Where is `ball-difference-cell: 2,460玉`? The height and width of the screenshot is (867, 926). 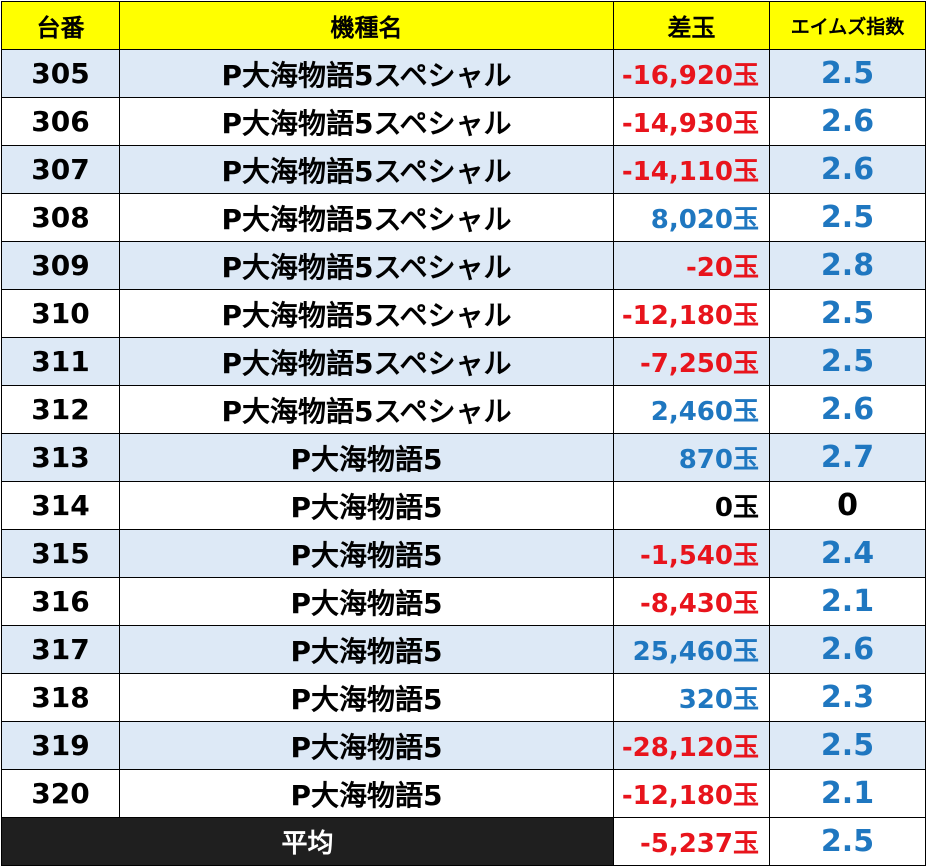 ball-difference-cell: 2,460玉 is located at coordinates (691, 409).